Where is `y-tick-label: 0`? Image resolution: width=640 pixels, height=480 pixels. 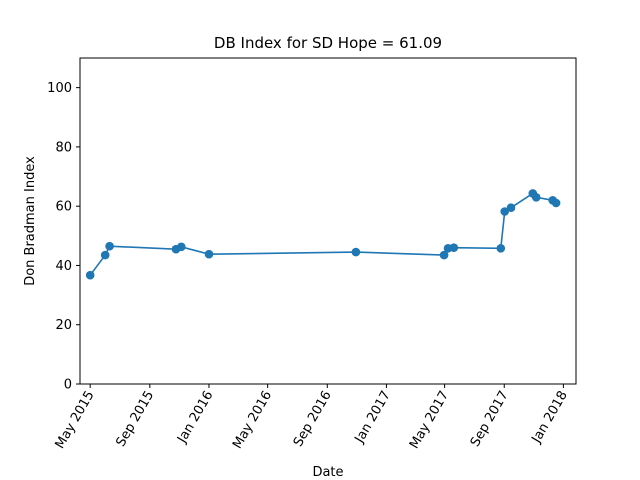
y-tick-label: 0 is located at coordinates (68, 385).